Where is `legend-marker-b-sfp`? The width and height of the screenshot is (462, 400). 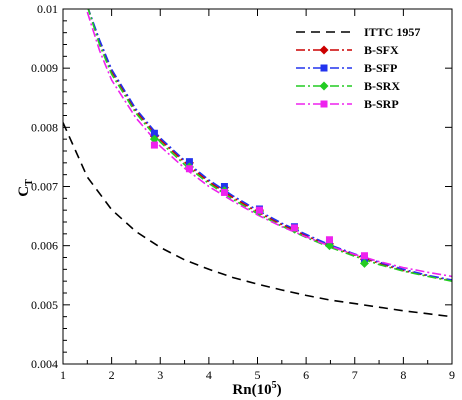 legend-marker-b-sfp is located at coordinates (324, 68).